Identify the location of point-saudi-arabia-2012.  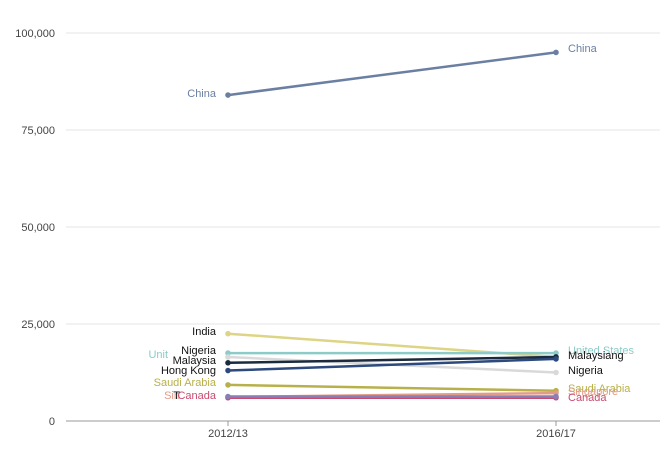
(228, 385).